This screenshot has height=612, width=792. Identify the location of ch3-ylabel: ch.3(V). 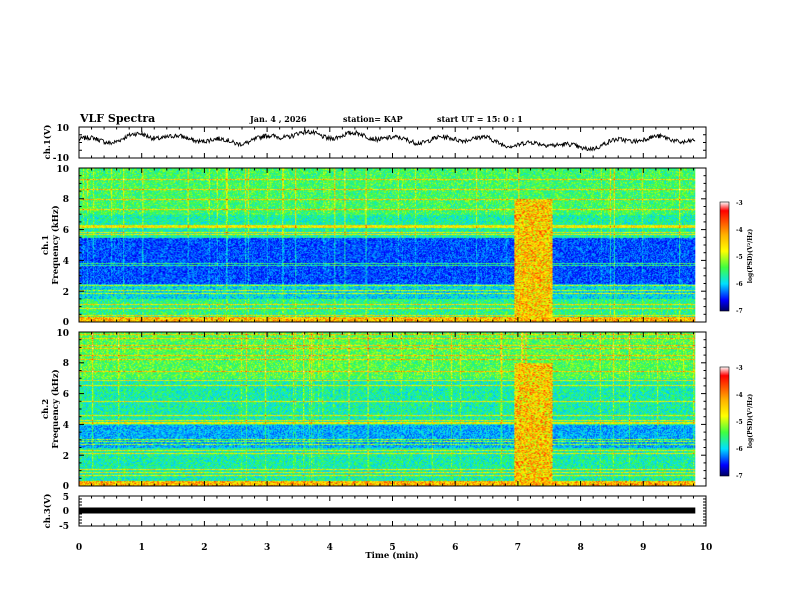
(47, 511).